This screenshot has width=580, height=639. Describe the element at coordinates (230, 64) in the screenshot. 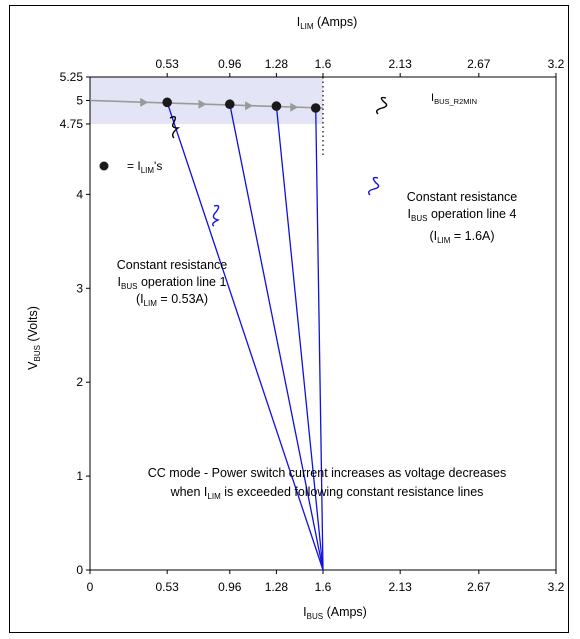

I see `x-top-tick-label-1: 0.96` at that location.